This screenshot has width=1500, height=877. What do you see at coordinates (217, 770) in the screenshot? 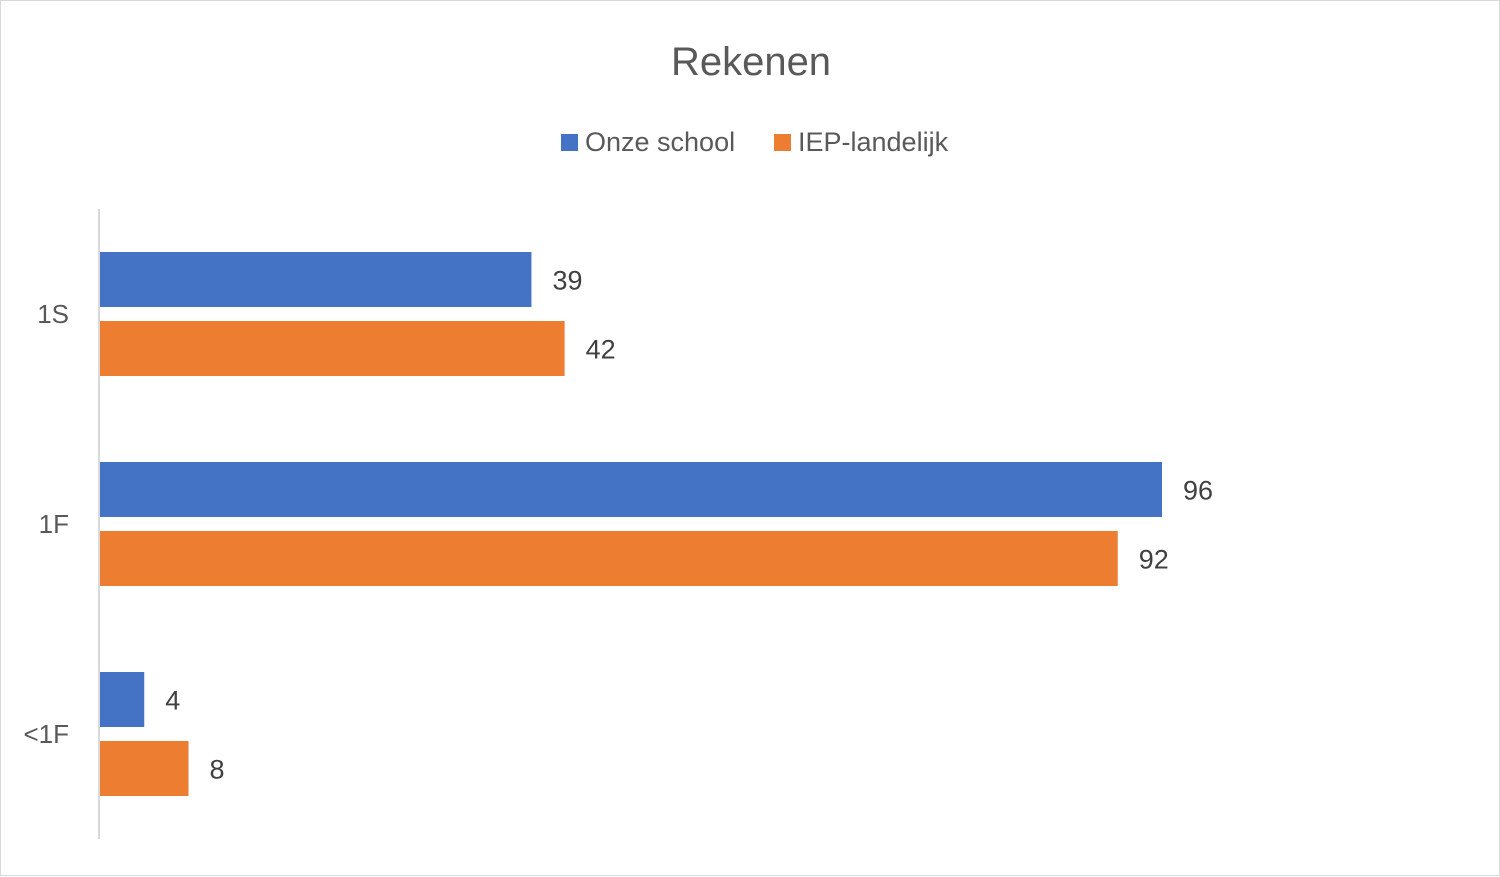
I see `data-label: 8` at bounding box center [217, 770].